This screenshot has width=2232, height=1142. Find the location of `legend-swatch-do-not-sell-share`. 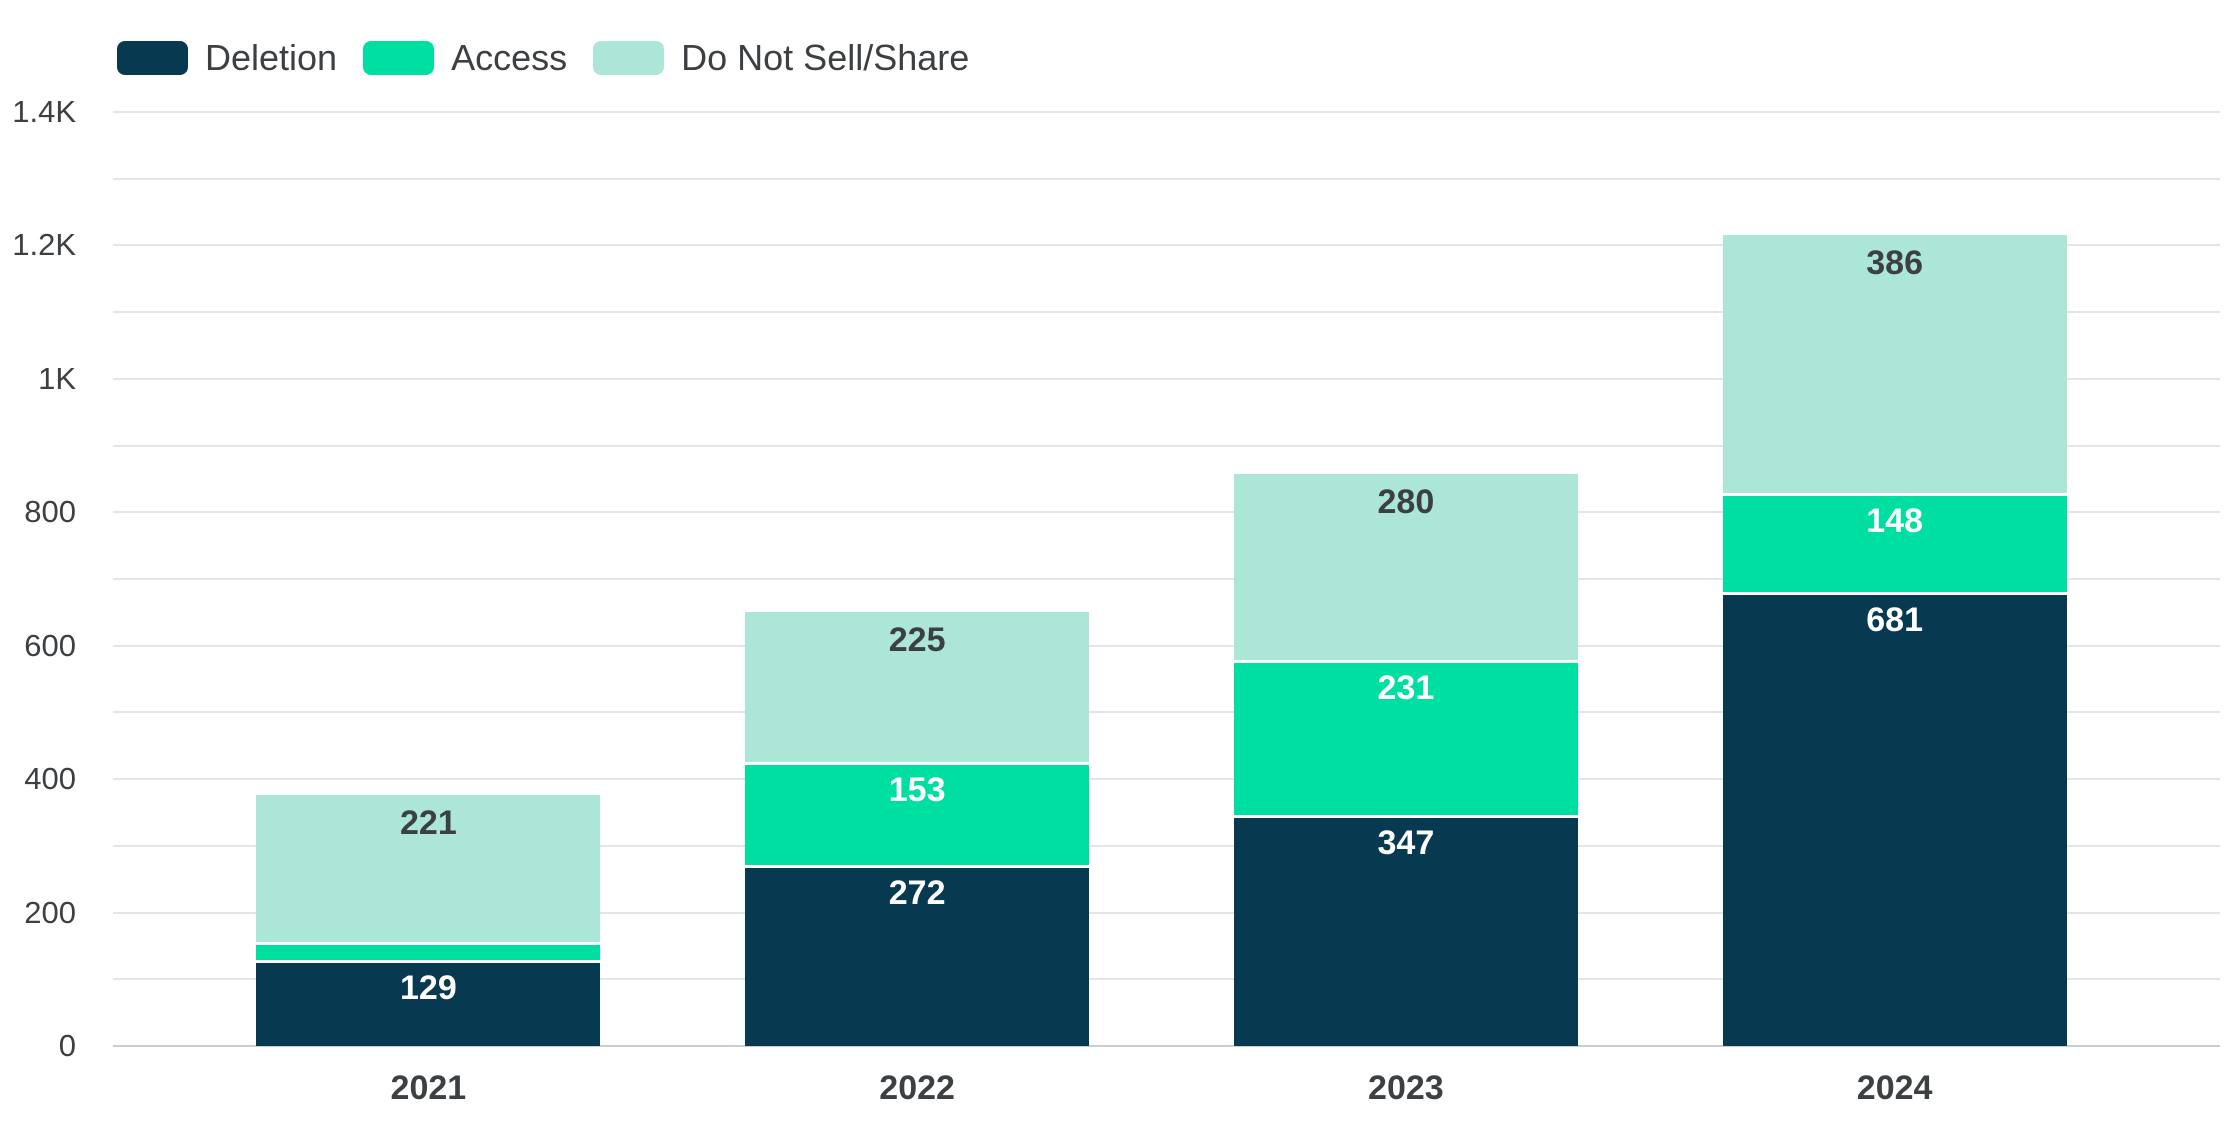

legend-swatch-do-not-sell-share is located at coordinates (629, 58).